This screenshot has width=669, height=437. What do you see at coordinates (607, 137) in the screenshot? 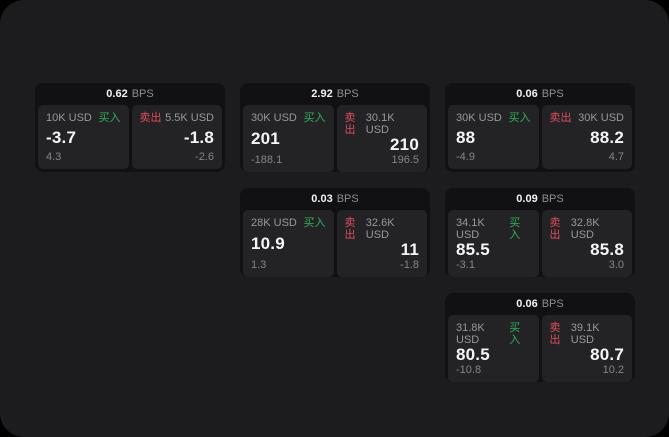
I see `sell-value: 88.2` at bounding box center [607, 137].